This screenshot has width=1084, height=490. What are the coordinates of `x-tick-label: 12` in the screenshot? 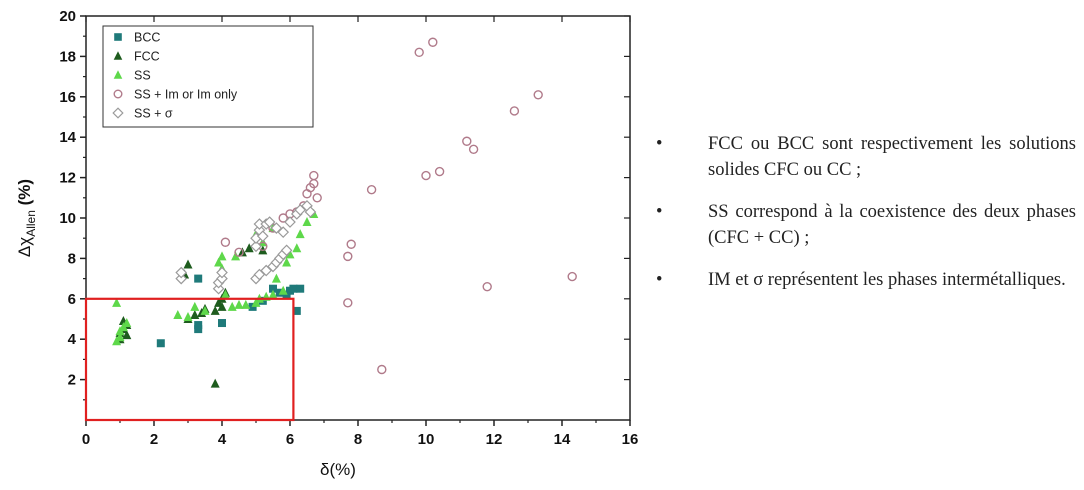 It's located at (494, 439).